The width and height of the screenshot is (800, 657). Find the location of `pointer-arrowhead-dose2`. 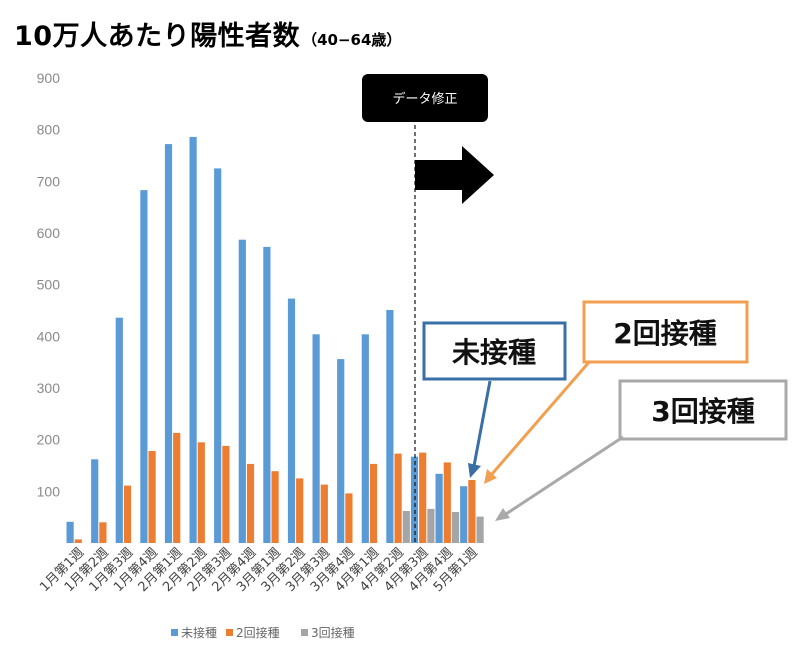

pointer-arrowhead-dose2 is located at coordinates (490, 476).